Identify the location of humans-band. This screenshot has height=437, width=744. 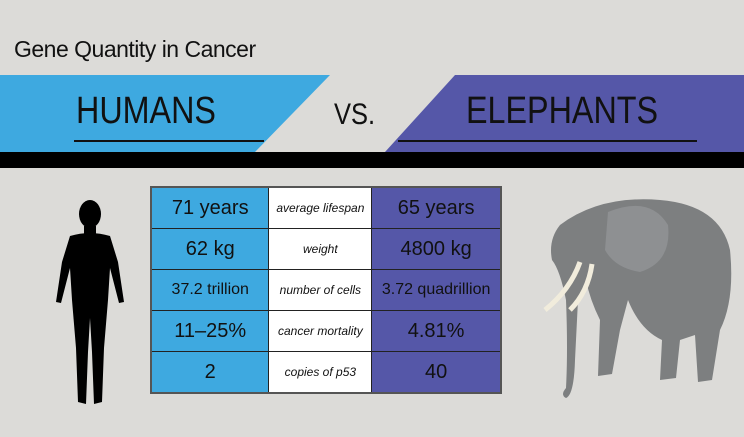
(165, 113).